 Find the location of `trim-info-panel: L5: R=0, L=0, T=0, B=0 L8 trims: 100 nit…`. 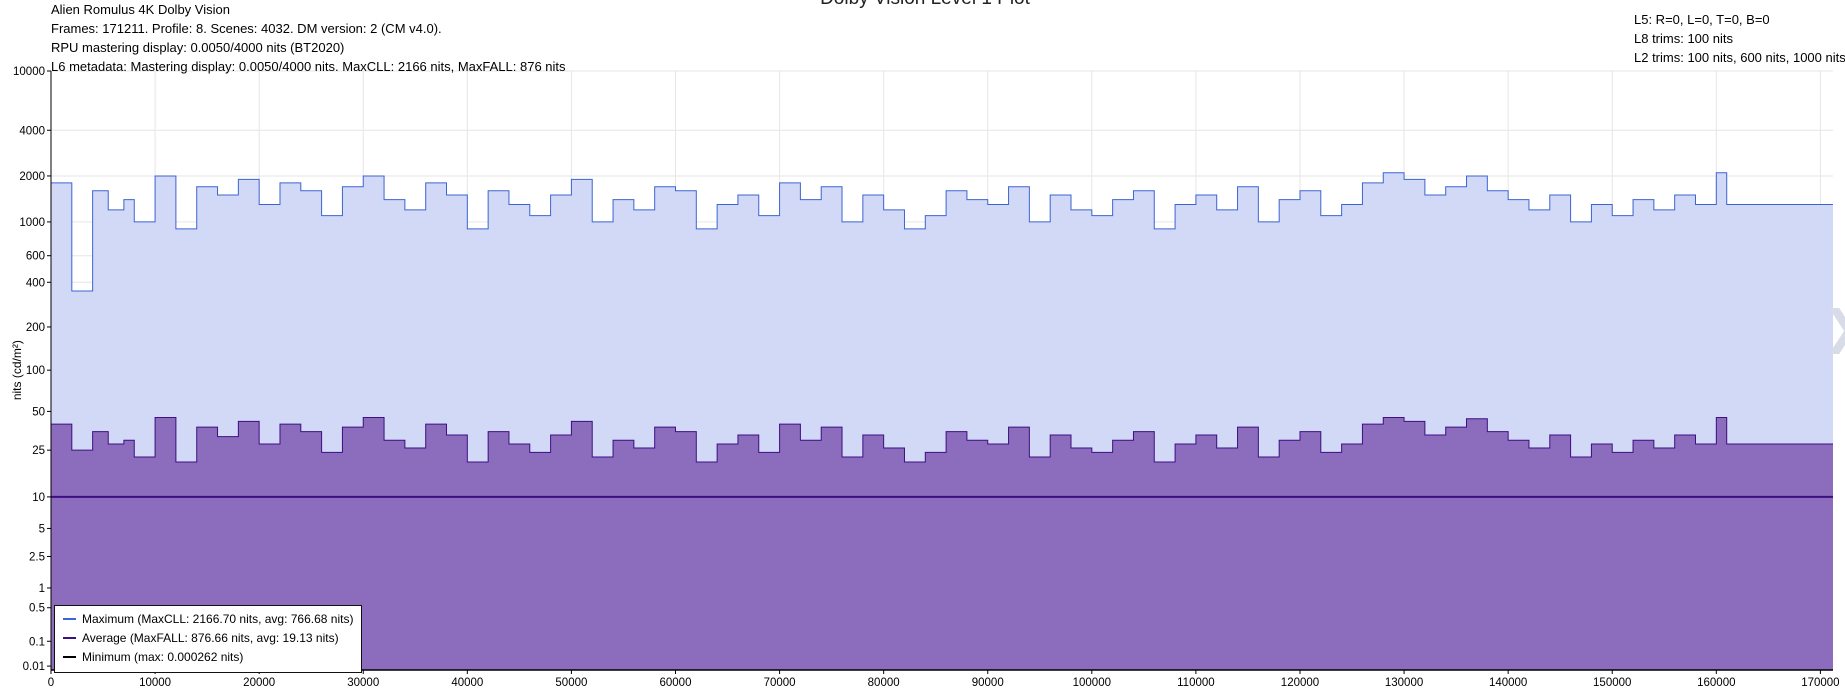

trim-info-panel: L5: R=0, L=0, T=0, B=0 L8 trims: 100 nit… is located at coordinates (1739, 38).